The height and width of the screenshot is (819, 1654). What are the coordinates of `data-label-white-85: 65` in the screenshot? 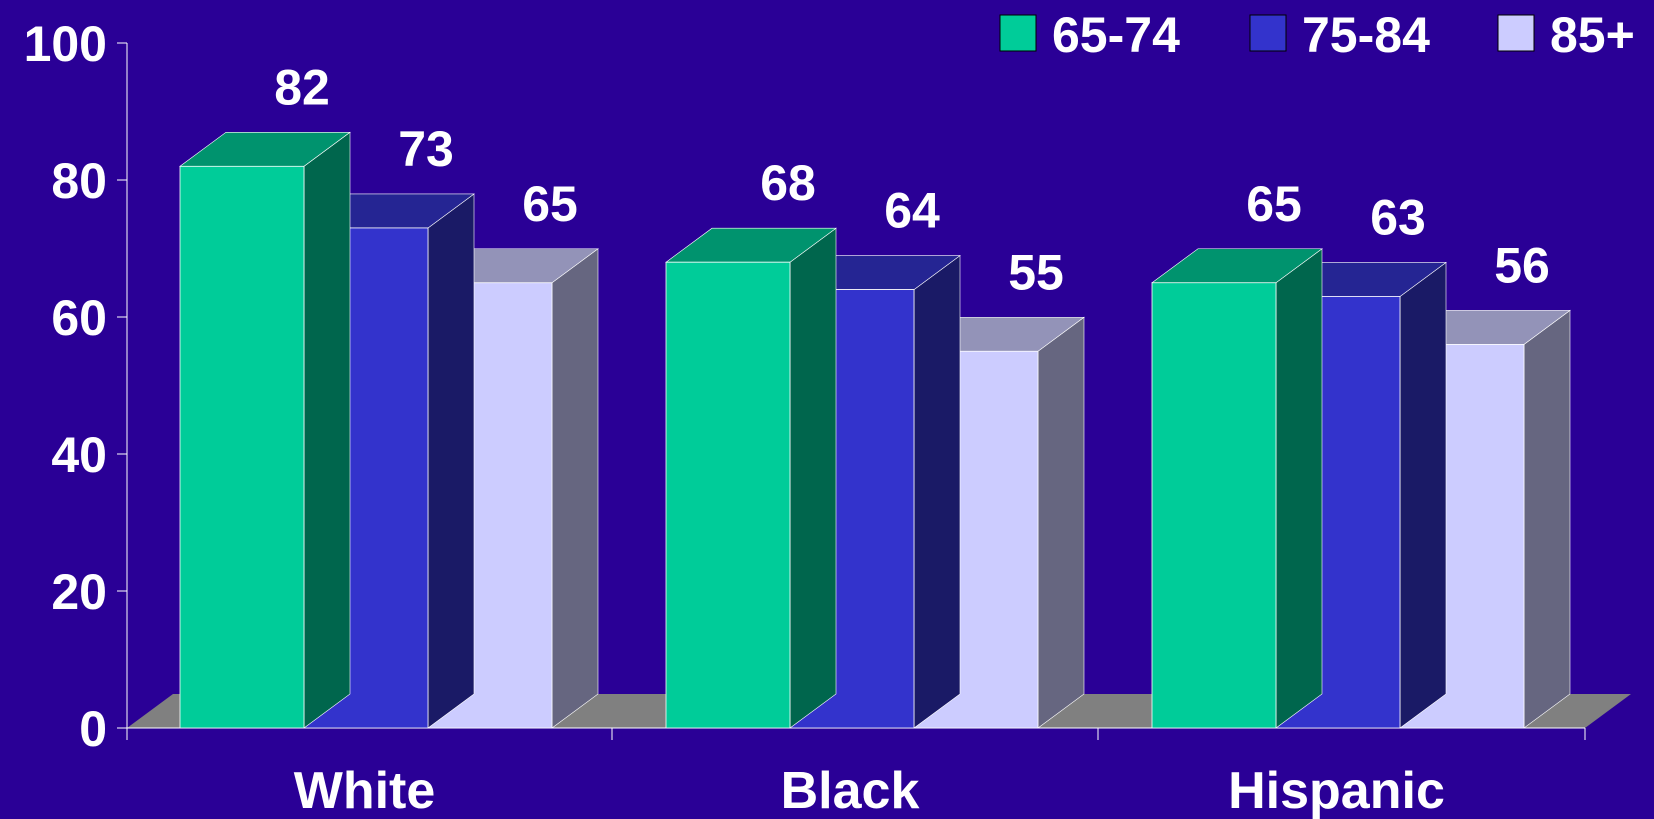 It's located at (550, 204).